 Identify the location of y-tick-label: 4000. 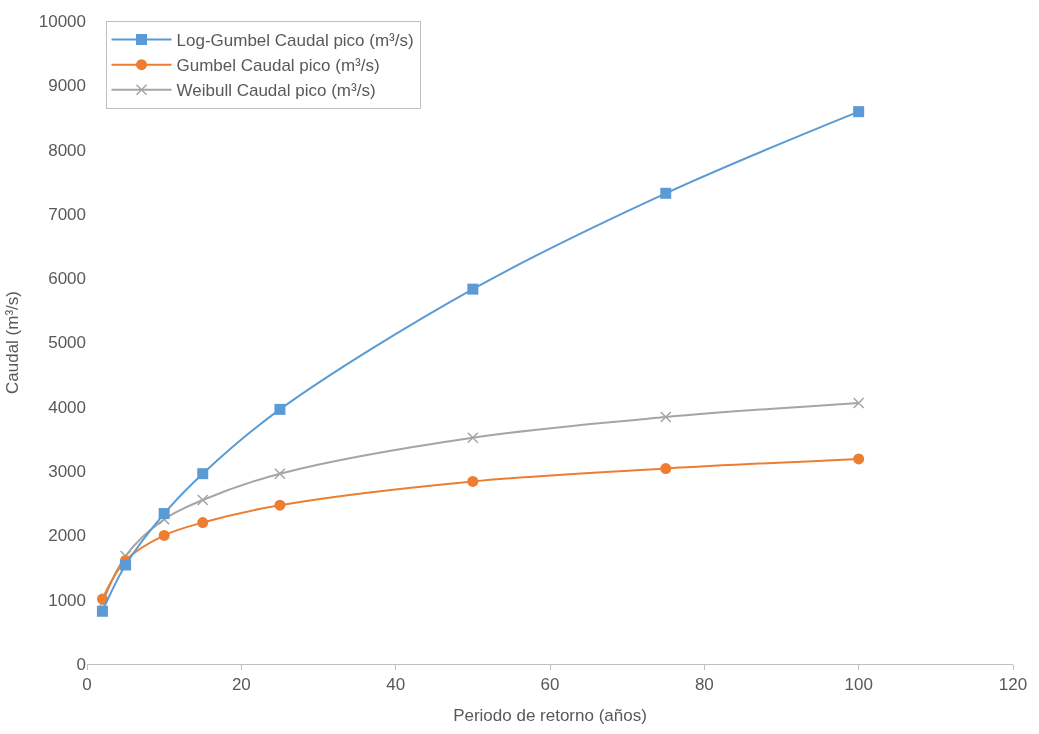
(67, 407).